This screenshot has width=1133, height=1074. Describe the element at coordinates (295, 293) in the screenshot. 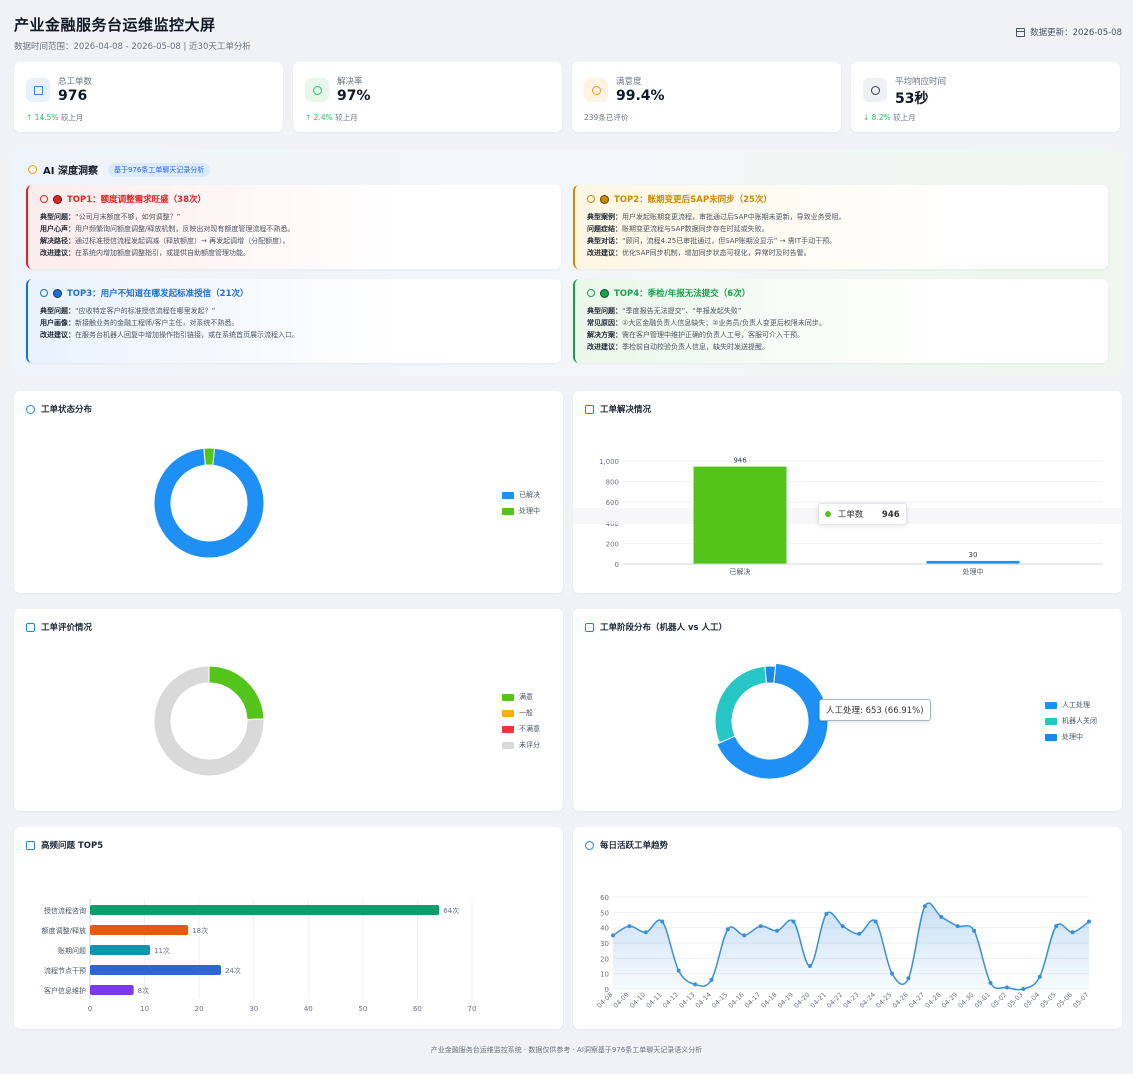

I see `ai-card-title: TOP3：用户不知道在哪发起标准授信（21次）` at that location.